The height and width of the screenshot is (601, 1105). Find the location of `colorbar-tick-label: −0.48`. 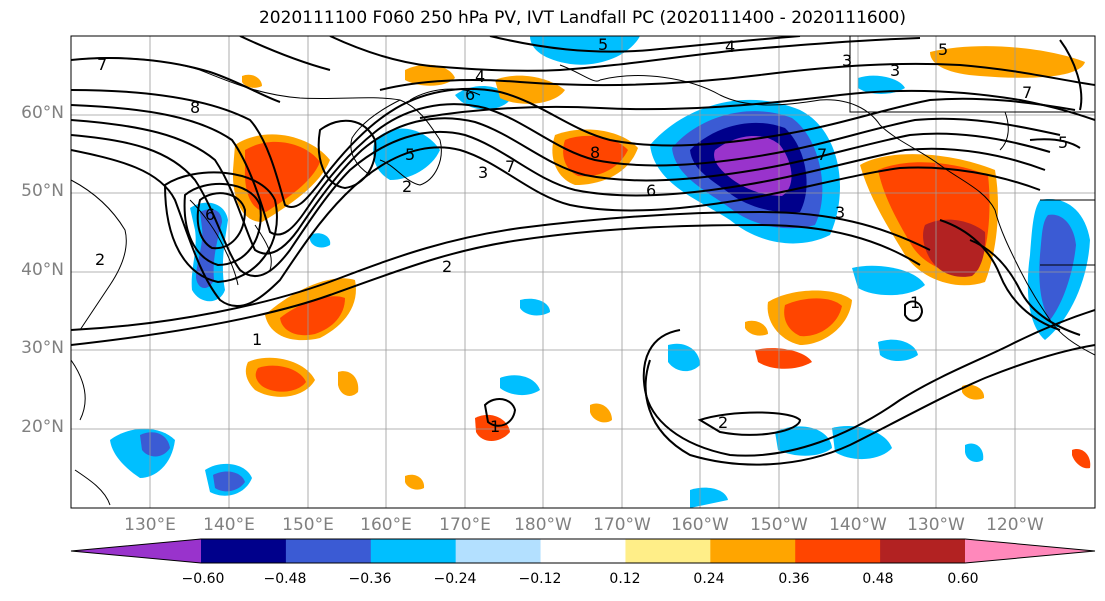

colorbar-tick-label: −0.48 is located at coordinates (285, 579).